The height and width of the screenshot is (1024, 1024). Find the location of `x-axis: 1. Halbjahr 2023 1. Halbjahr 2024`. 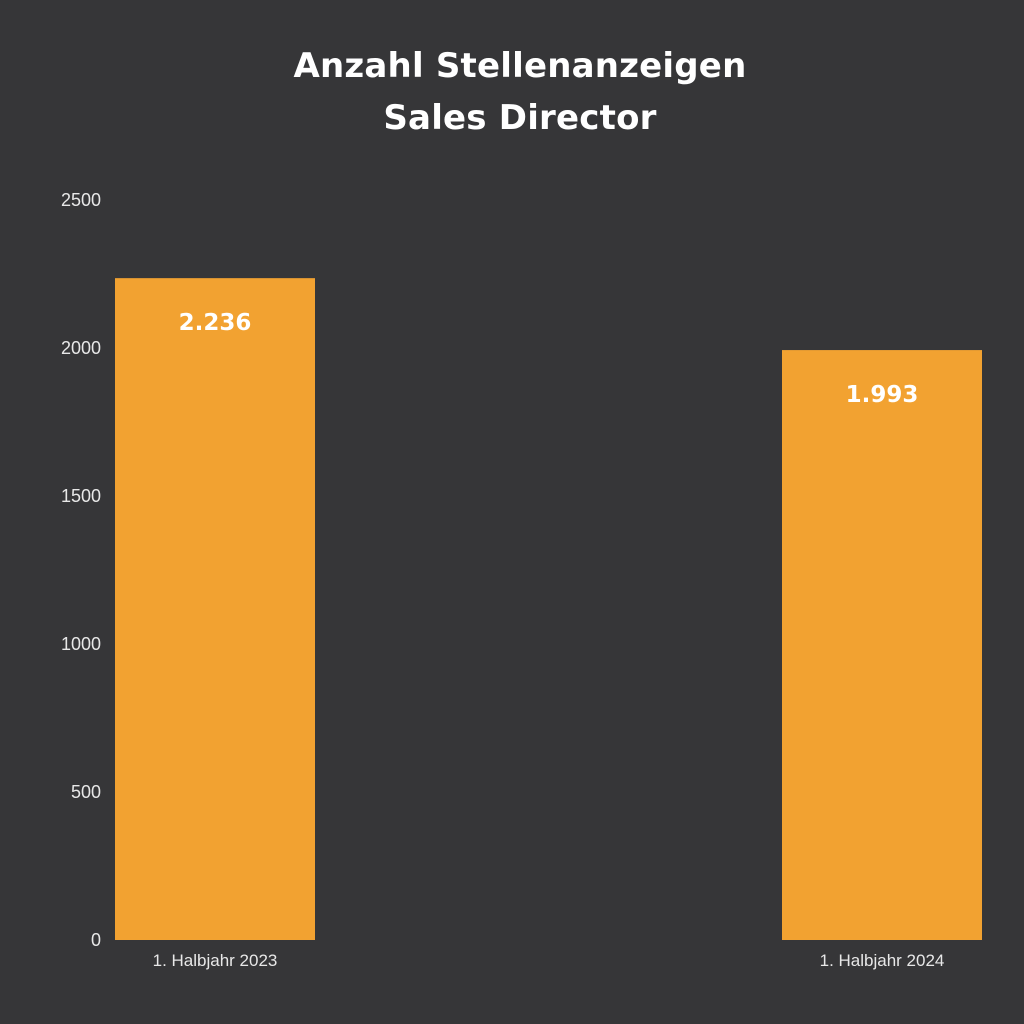

x-axis: 1. Halbjahr 2023 1. Halbjahr 2024 is located at coordinates (549, 960).